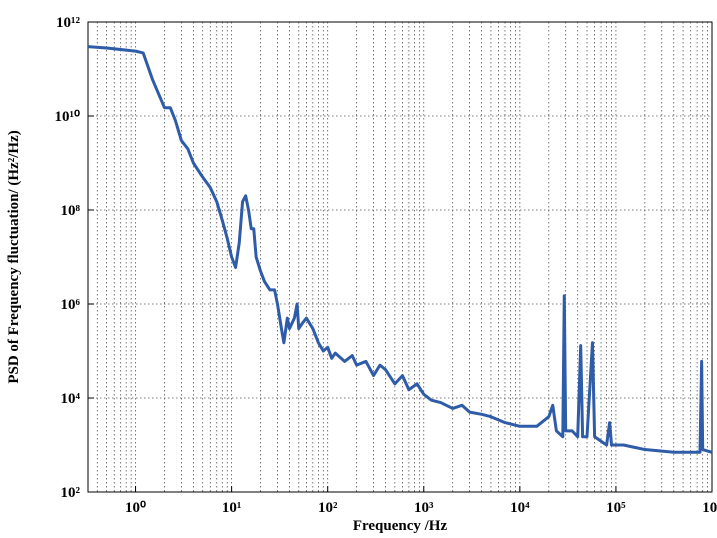  Describe the element at coordinates (68, 23) in the screenshot. I see `y-tick-label: 10¹²` at that location.